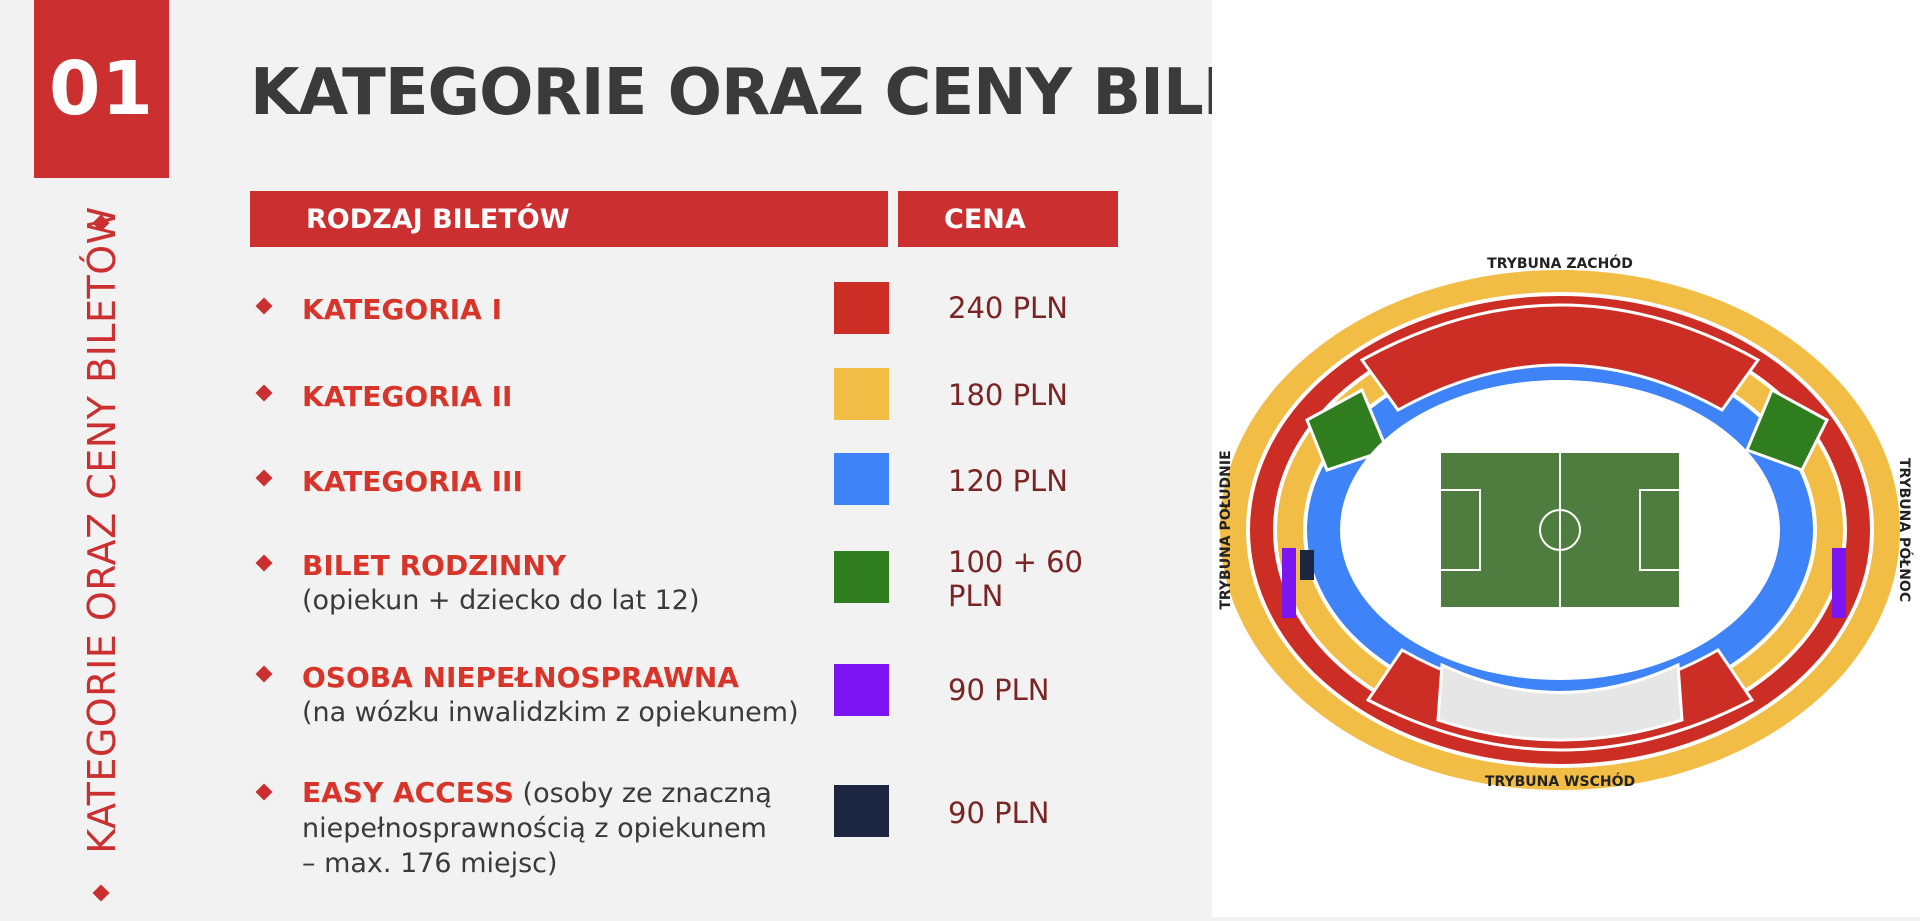  Describe the element at coordinates (102, 530) in the screenshot. I see `vertical-title: KATEGORIE ORAZ CENY BILETÓW` at that location.